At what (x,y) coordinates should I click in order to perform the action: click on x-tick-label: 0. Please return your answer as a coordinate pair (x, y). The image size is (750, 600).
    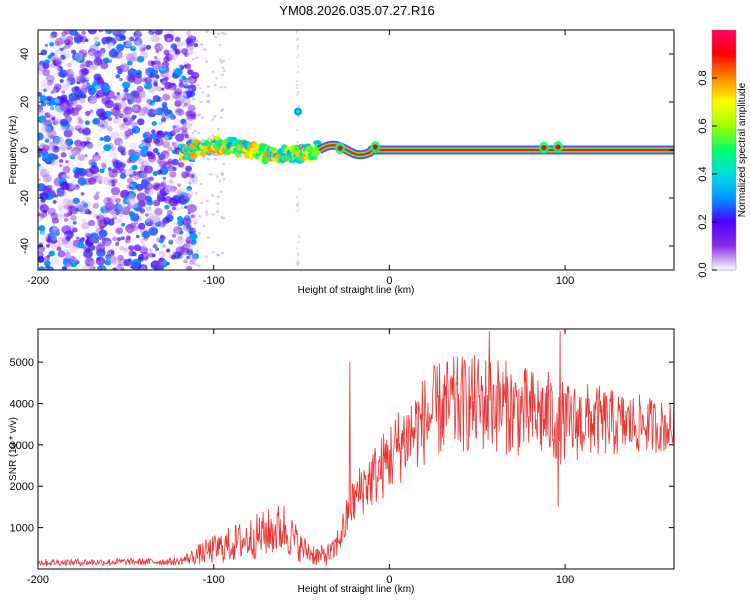
    Looking at the image, I should click on (389, 281).